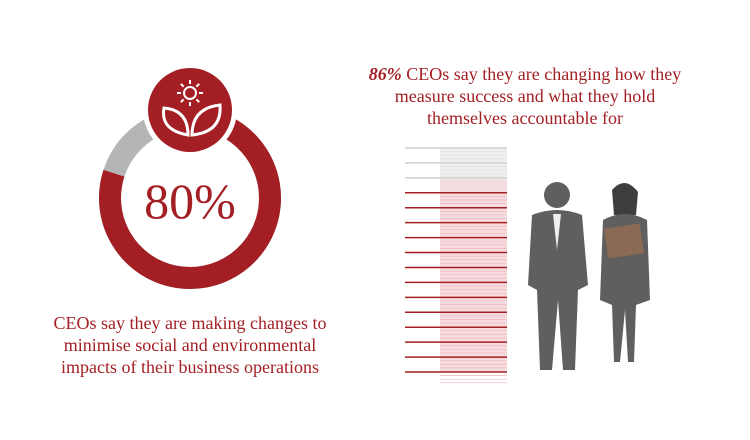  What do you see at coordinates (190, 201) in the screenshot?
I see `value-label: 80%` at bounding box center [190, 201].